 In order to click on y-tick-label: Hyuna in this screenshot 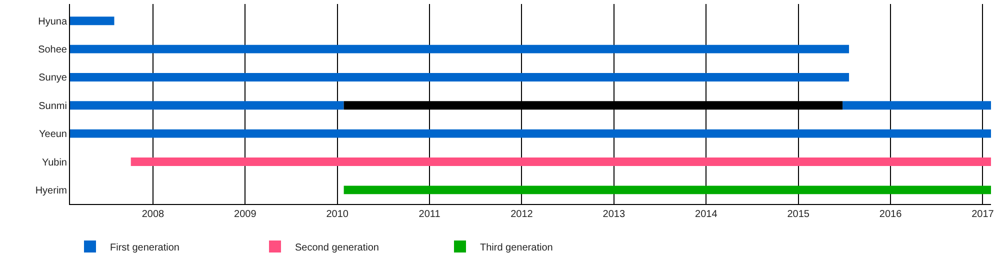, I will do `click(53, 22)`.